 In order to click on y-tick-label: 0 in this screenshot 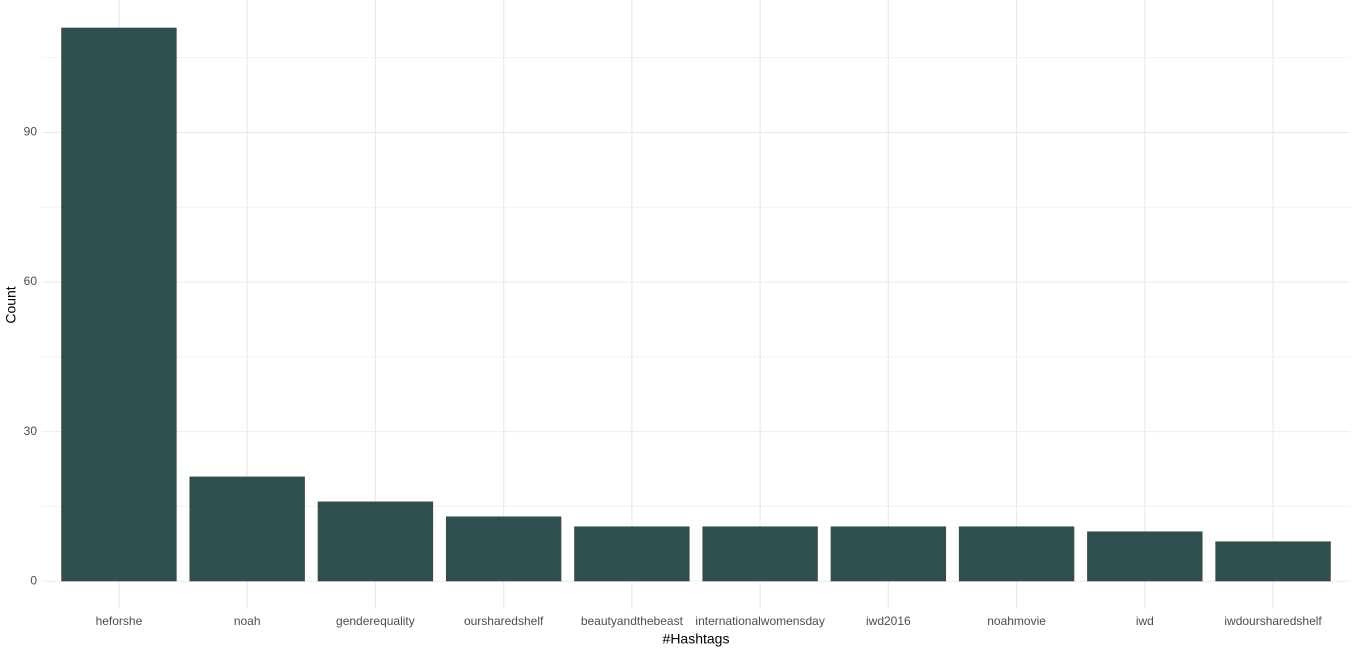, I will do `click(33, 580)`.